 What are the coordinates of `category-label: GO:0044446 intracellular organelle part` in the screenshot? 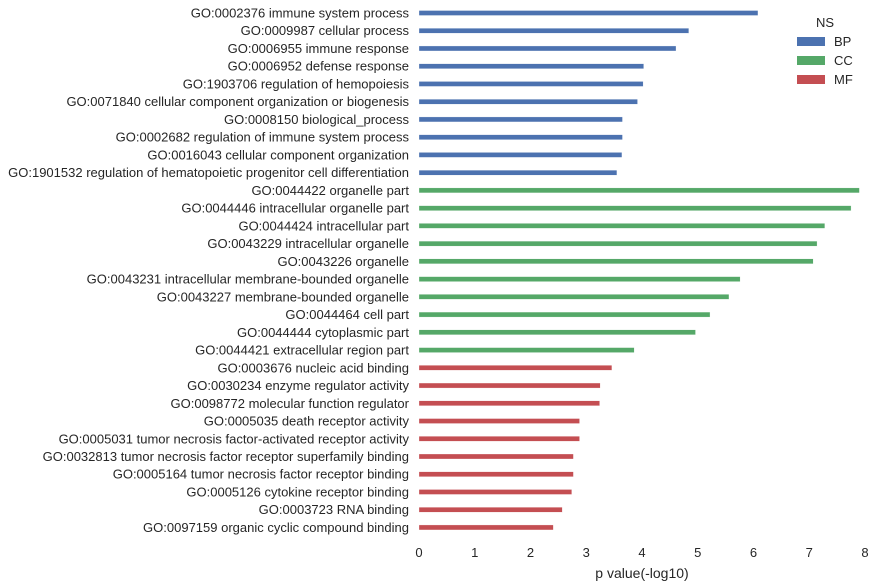 It's located at (295, 208).